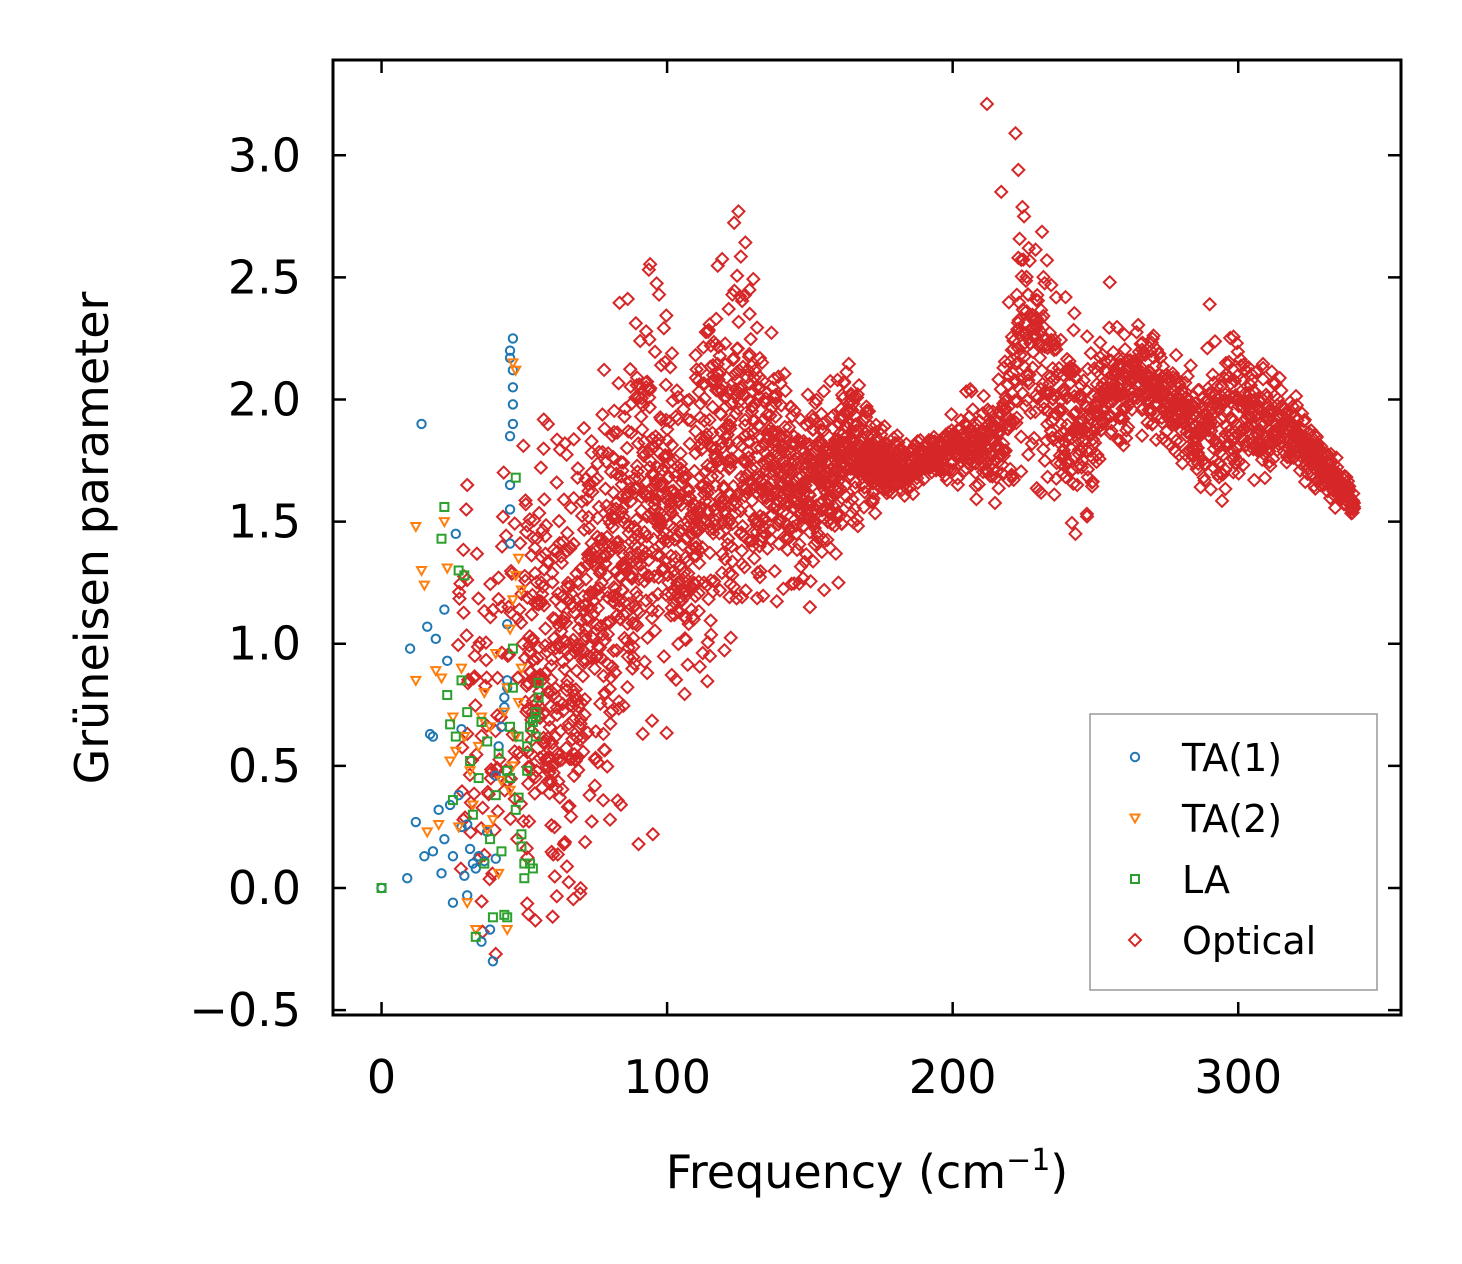 The image size is (1462, 1264). Describe the element at coordinates (1231, 758) in the screenshot. I see `legend-label-ta-1: TA(1)` at that location.